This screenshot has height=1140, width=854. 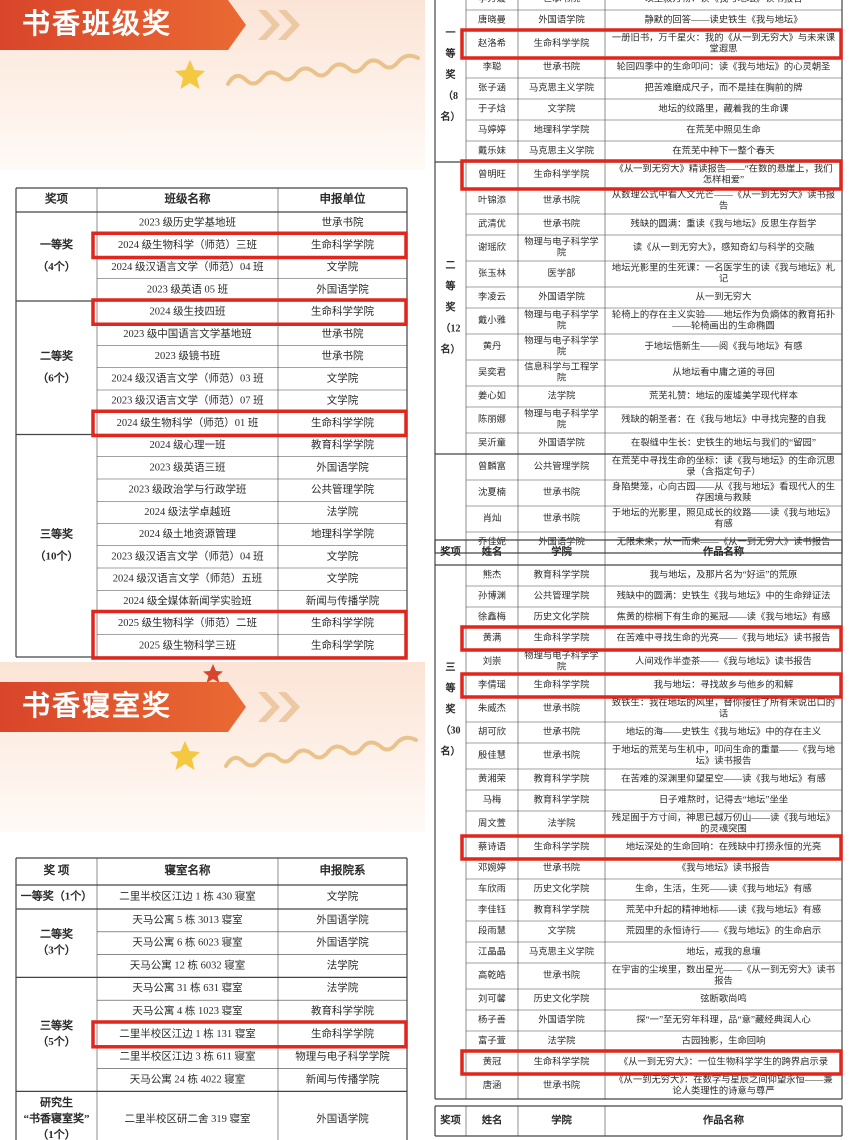 What do you see at coordinates (492, 247) in the screenshot?
I see `table-cell: 谢瑶欣` at bounding box center [492, 247].